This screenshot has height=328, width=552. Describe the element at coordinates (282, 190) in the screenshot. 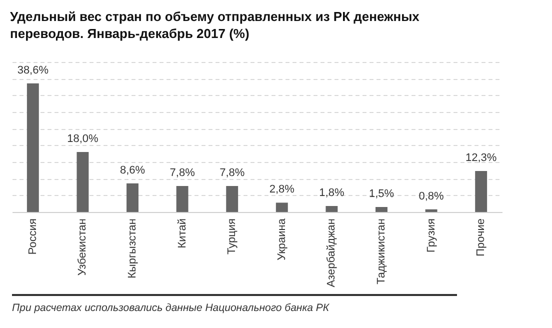

I see `data-label: 2,8%` at that location.